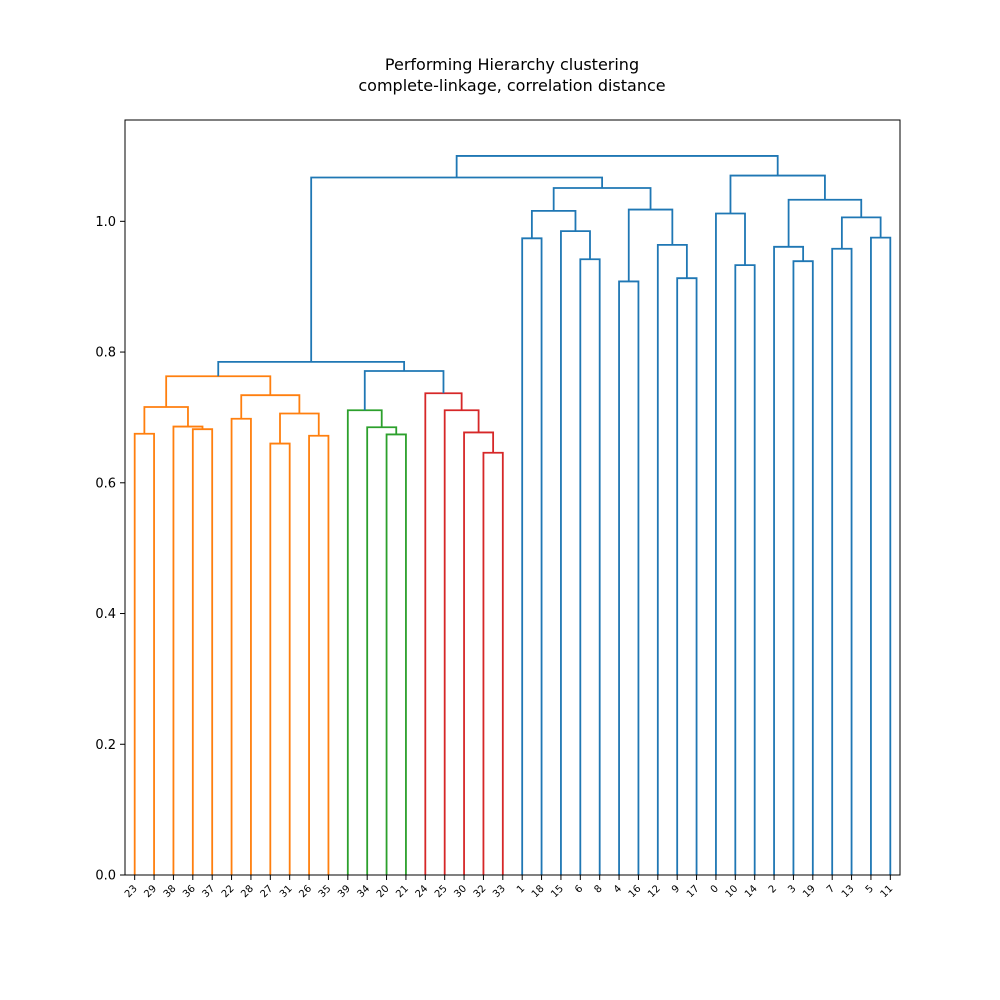  I want to click on dendrogram-link-m20, so click(532, 556).